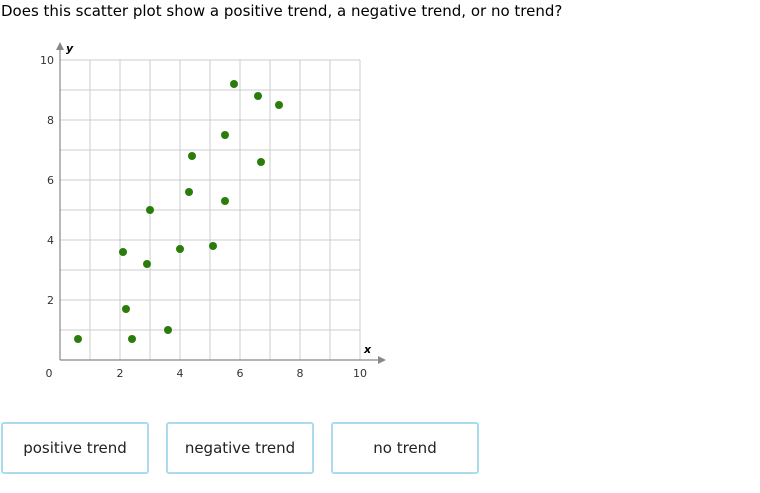  Describe the element at coordinates (47, 60) in the screenshot. I see `y-tick-label: 10` at that location.